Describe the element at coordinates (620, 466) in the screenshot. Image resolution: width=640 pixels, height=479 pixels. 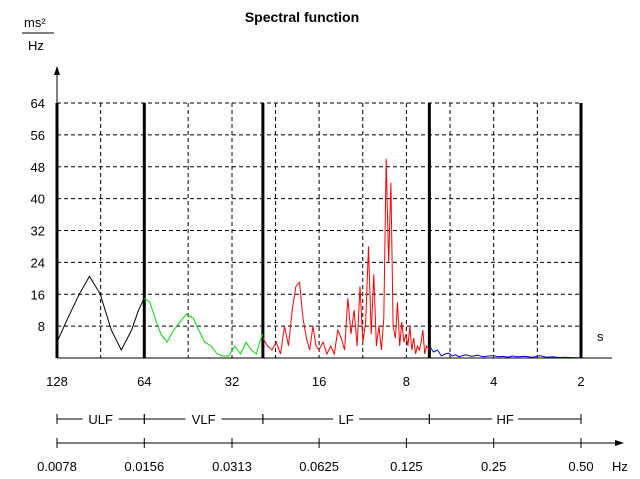
I see `frequency-axis-unit: Hz` at that location.